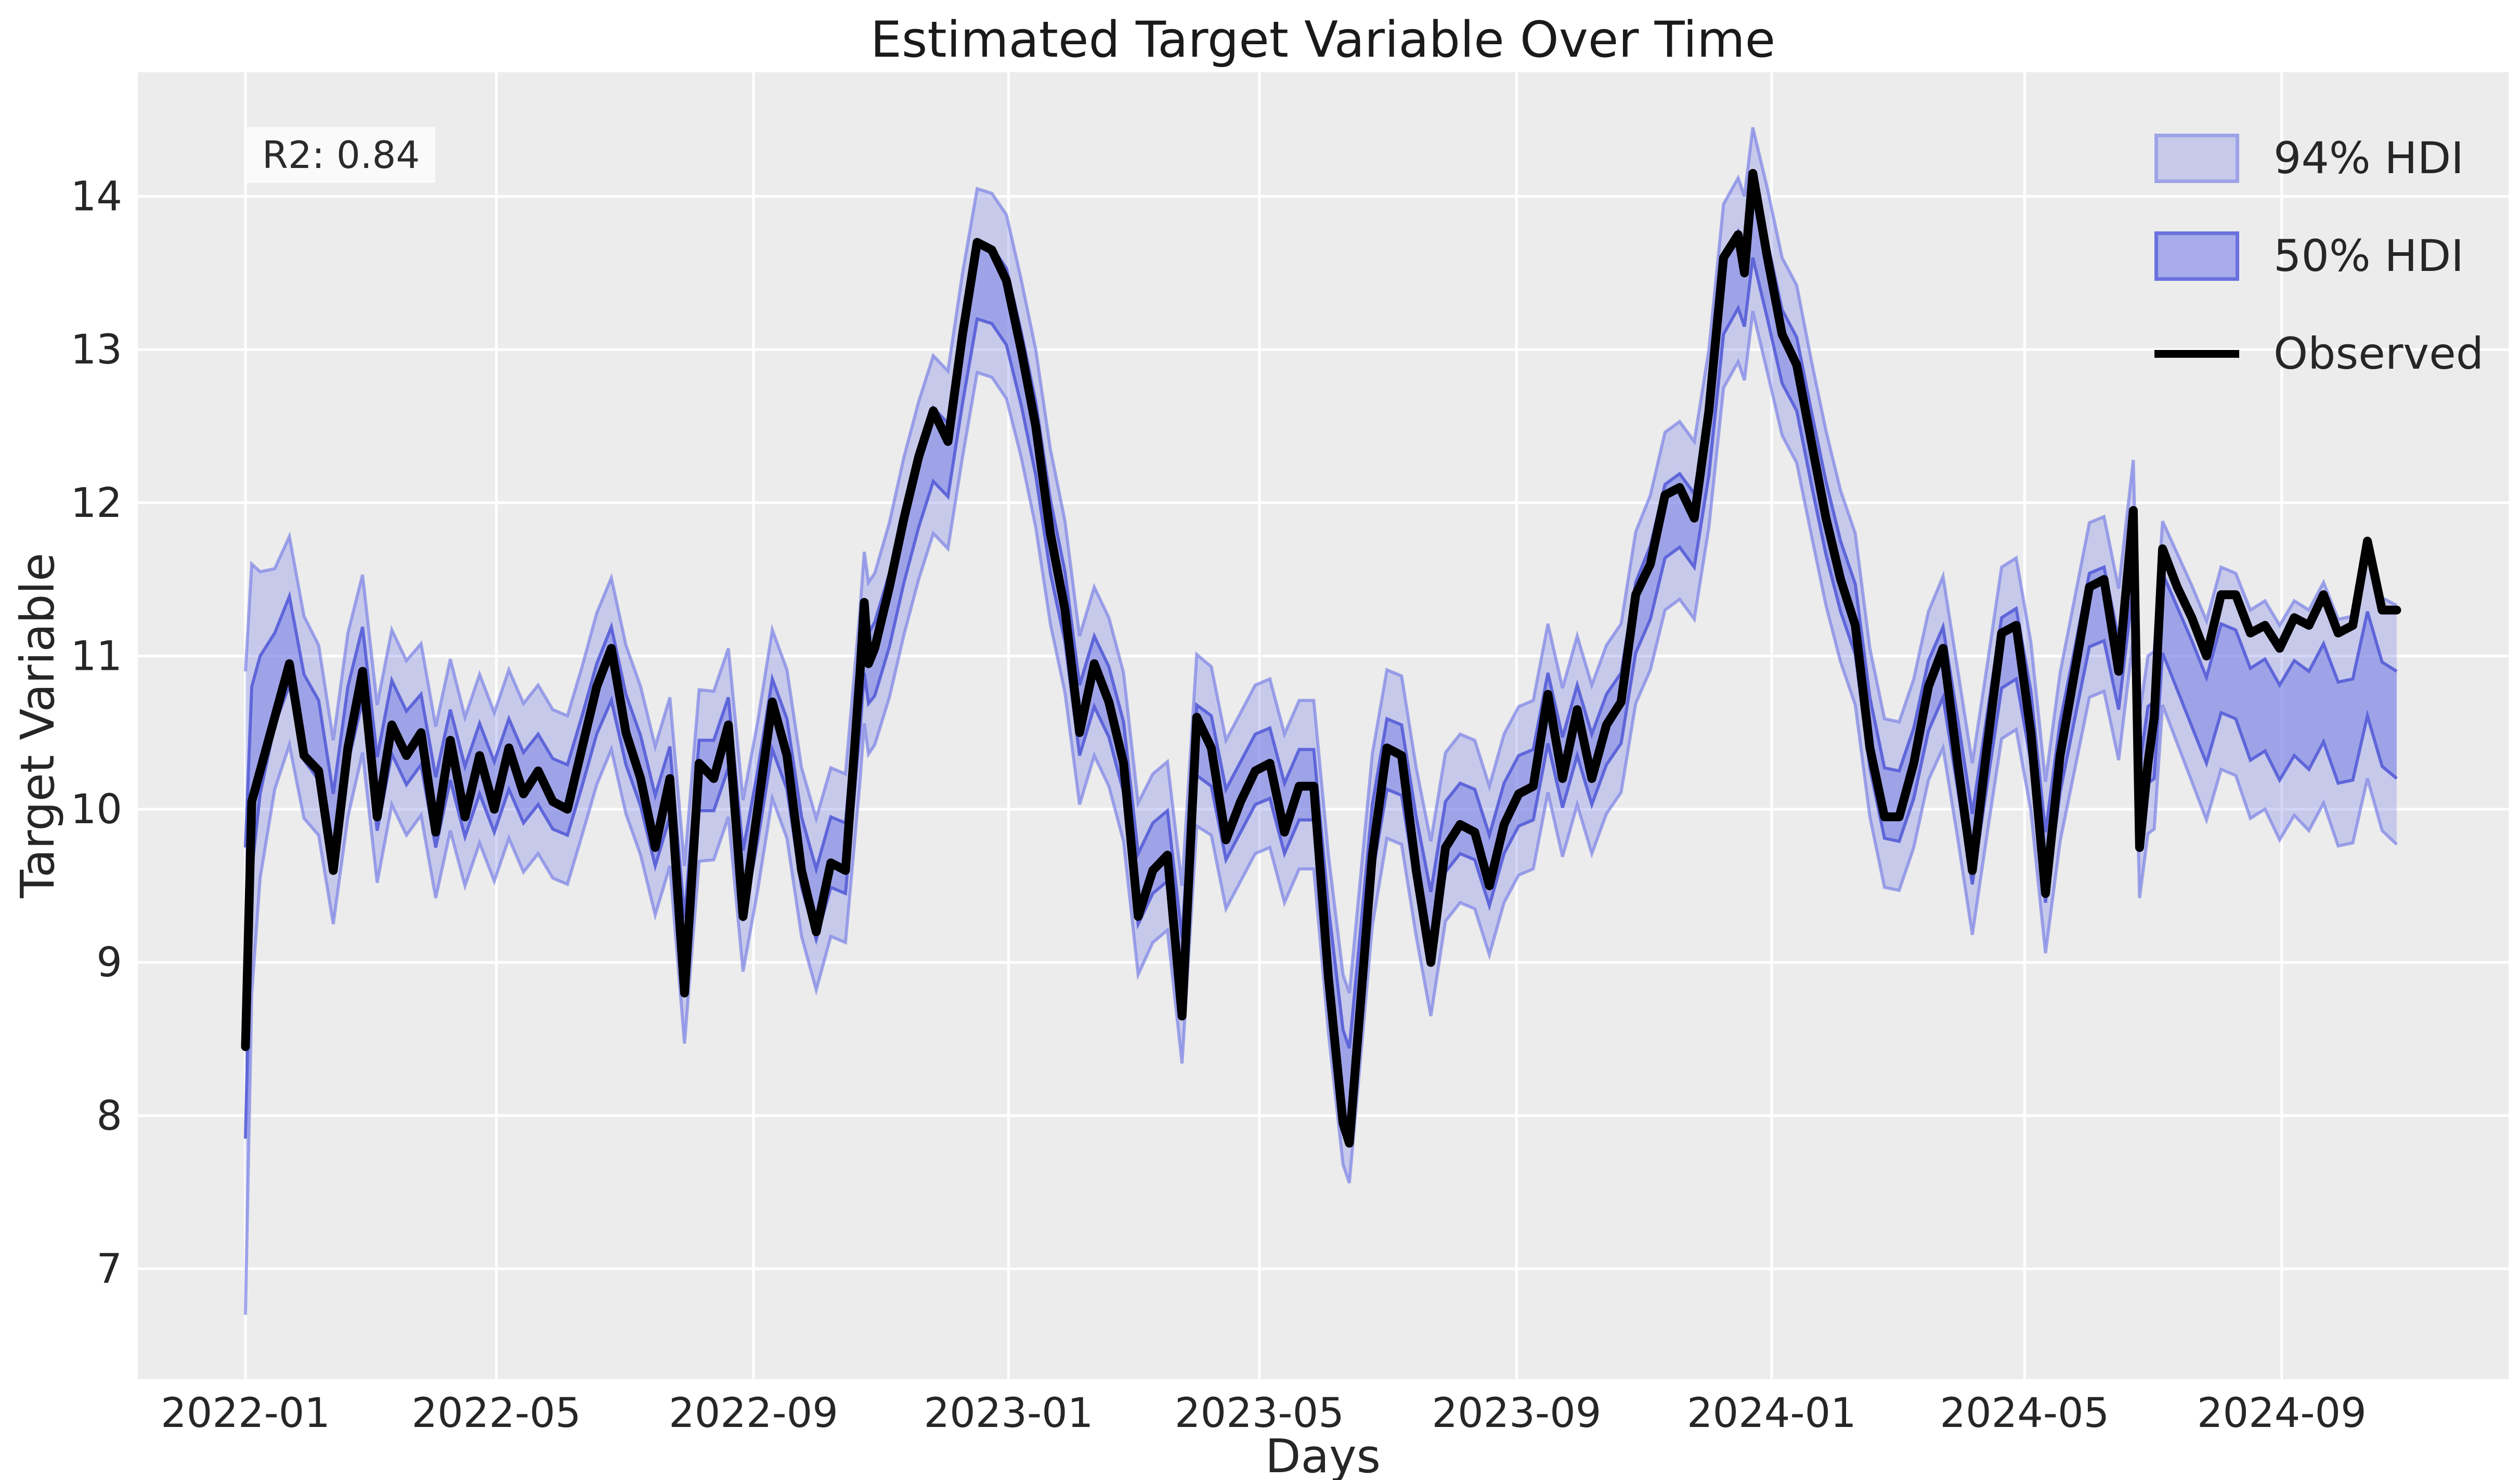  What do you see at coordinates (1323, 1454) in the screenshot?
I see `x-axis-label: Days` at bounding box center [1323, 1454].